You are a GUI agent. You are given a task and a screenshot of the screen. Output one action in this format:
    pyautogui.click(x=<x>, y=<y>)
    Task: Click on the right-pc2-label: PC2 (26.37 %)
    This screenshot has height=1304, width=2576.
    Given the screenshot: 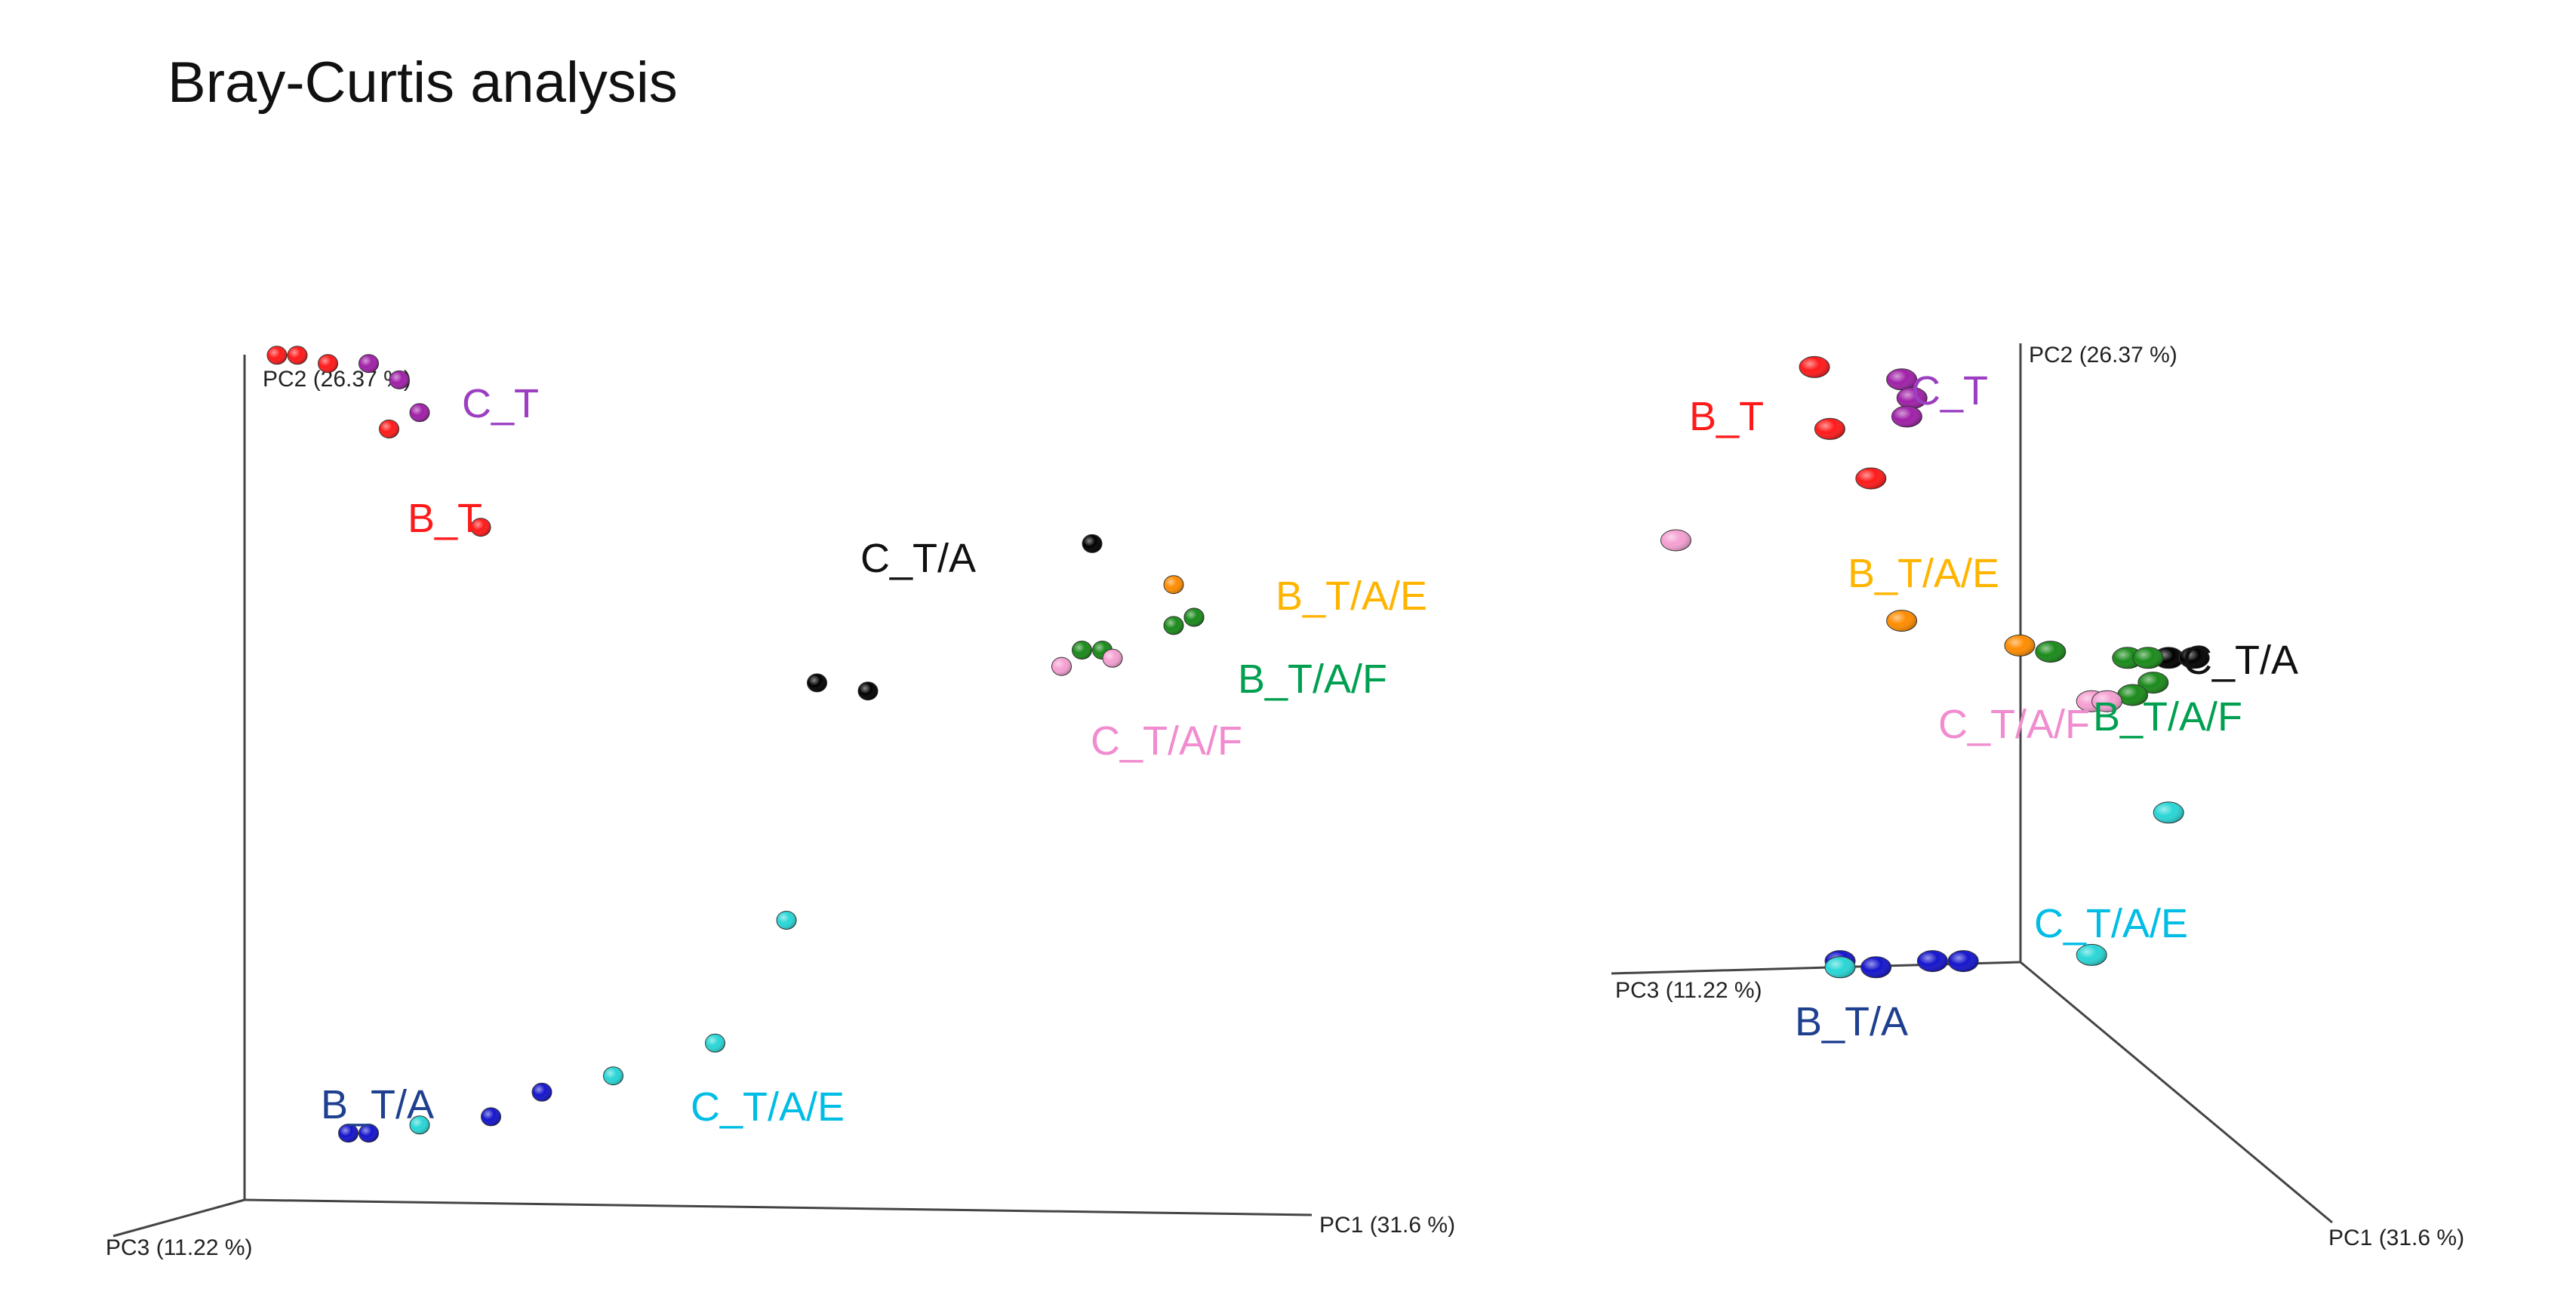 What is the action you would take?
    pyautogui.click(x=2103, y=355)
    